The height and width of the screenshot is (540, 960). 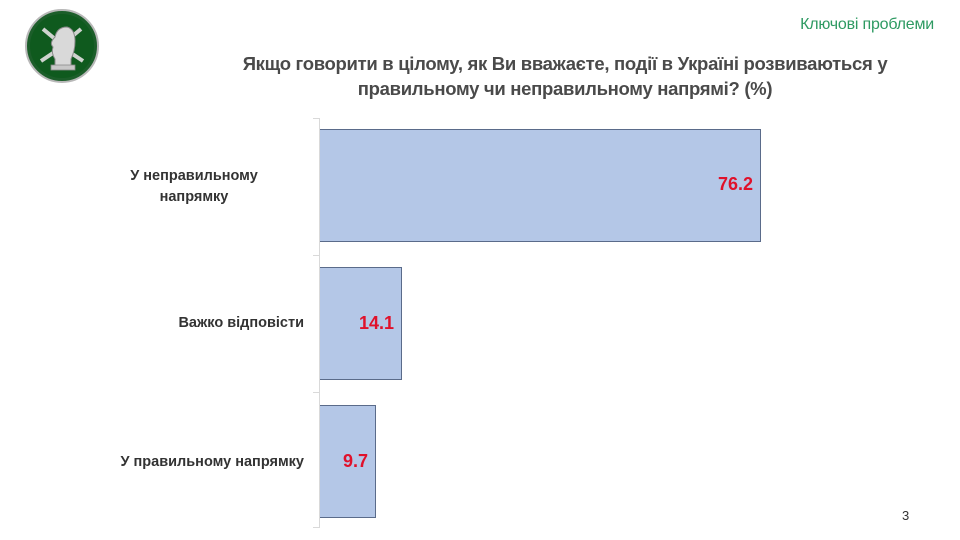 I want to click on knight-chess-emblem-icon, so click(x=62, y=46).